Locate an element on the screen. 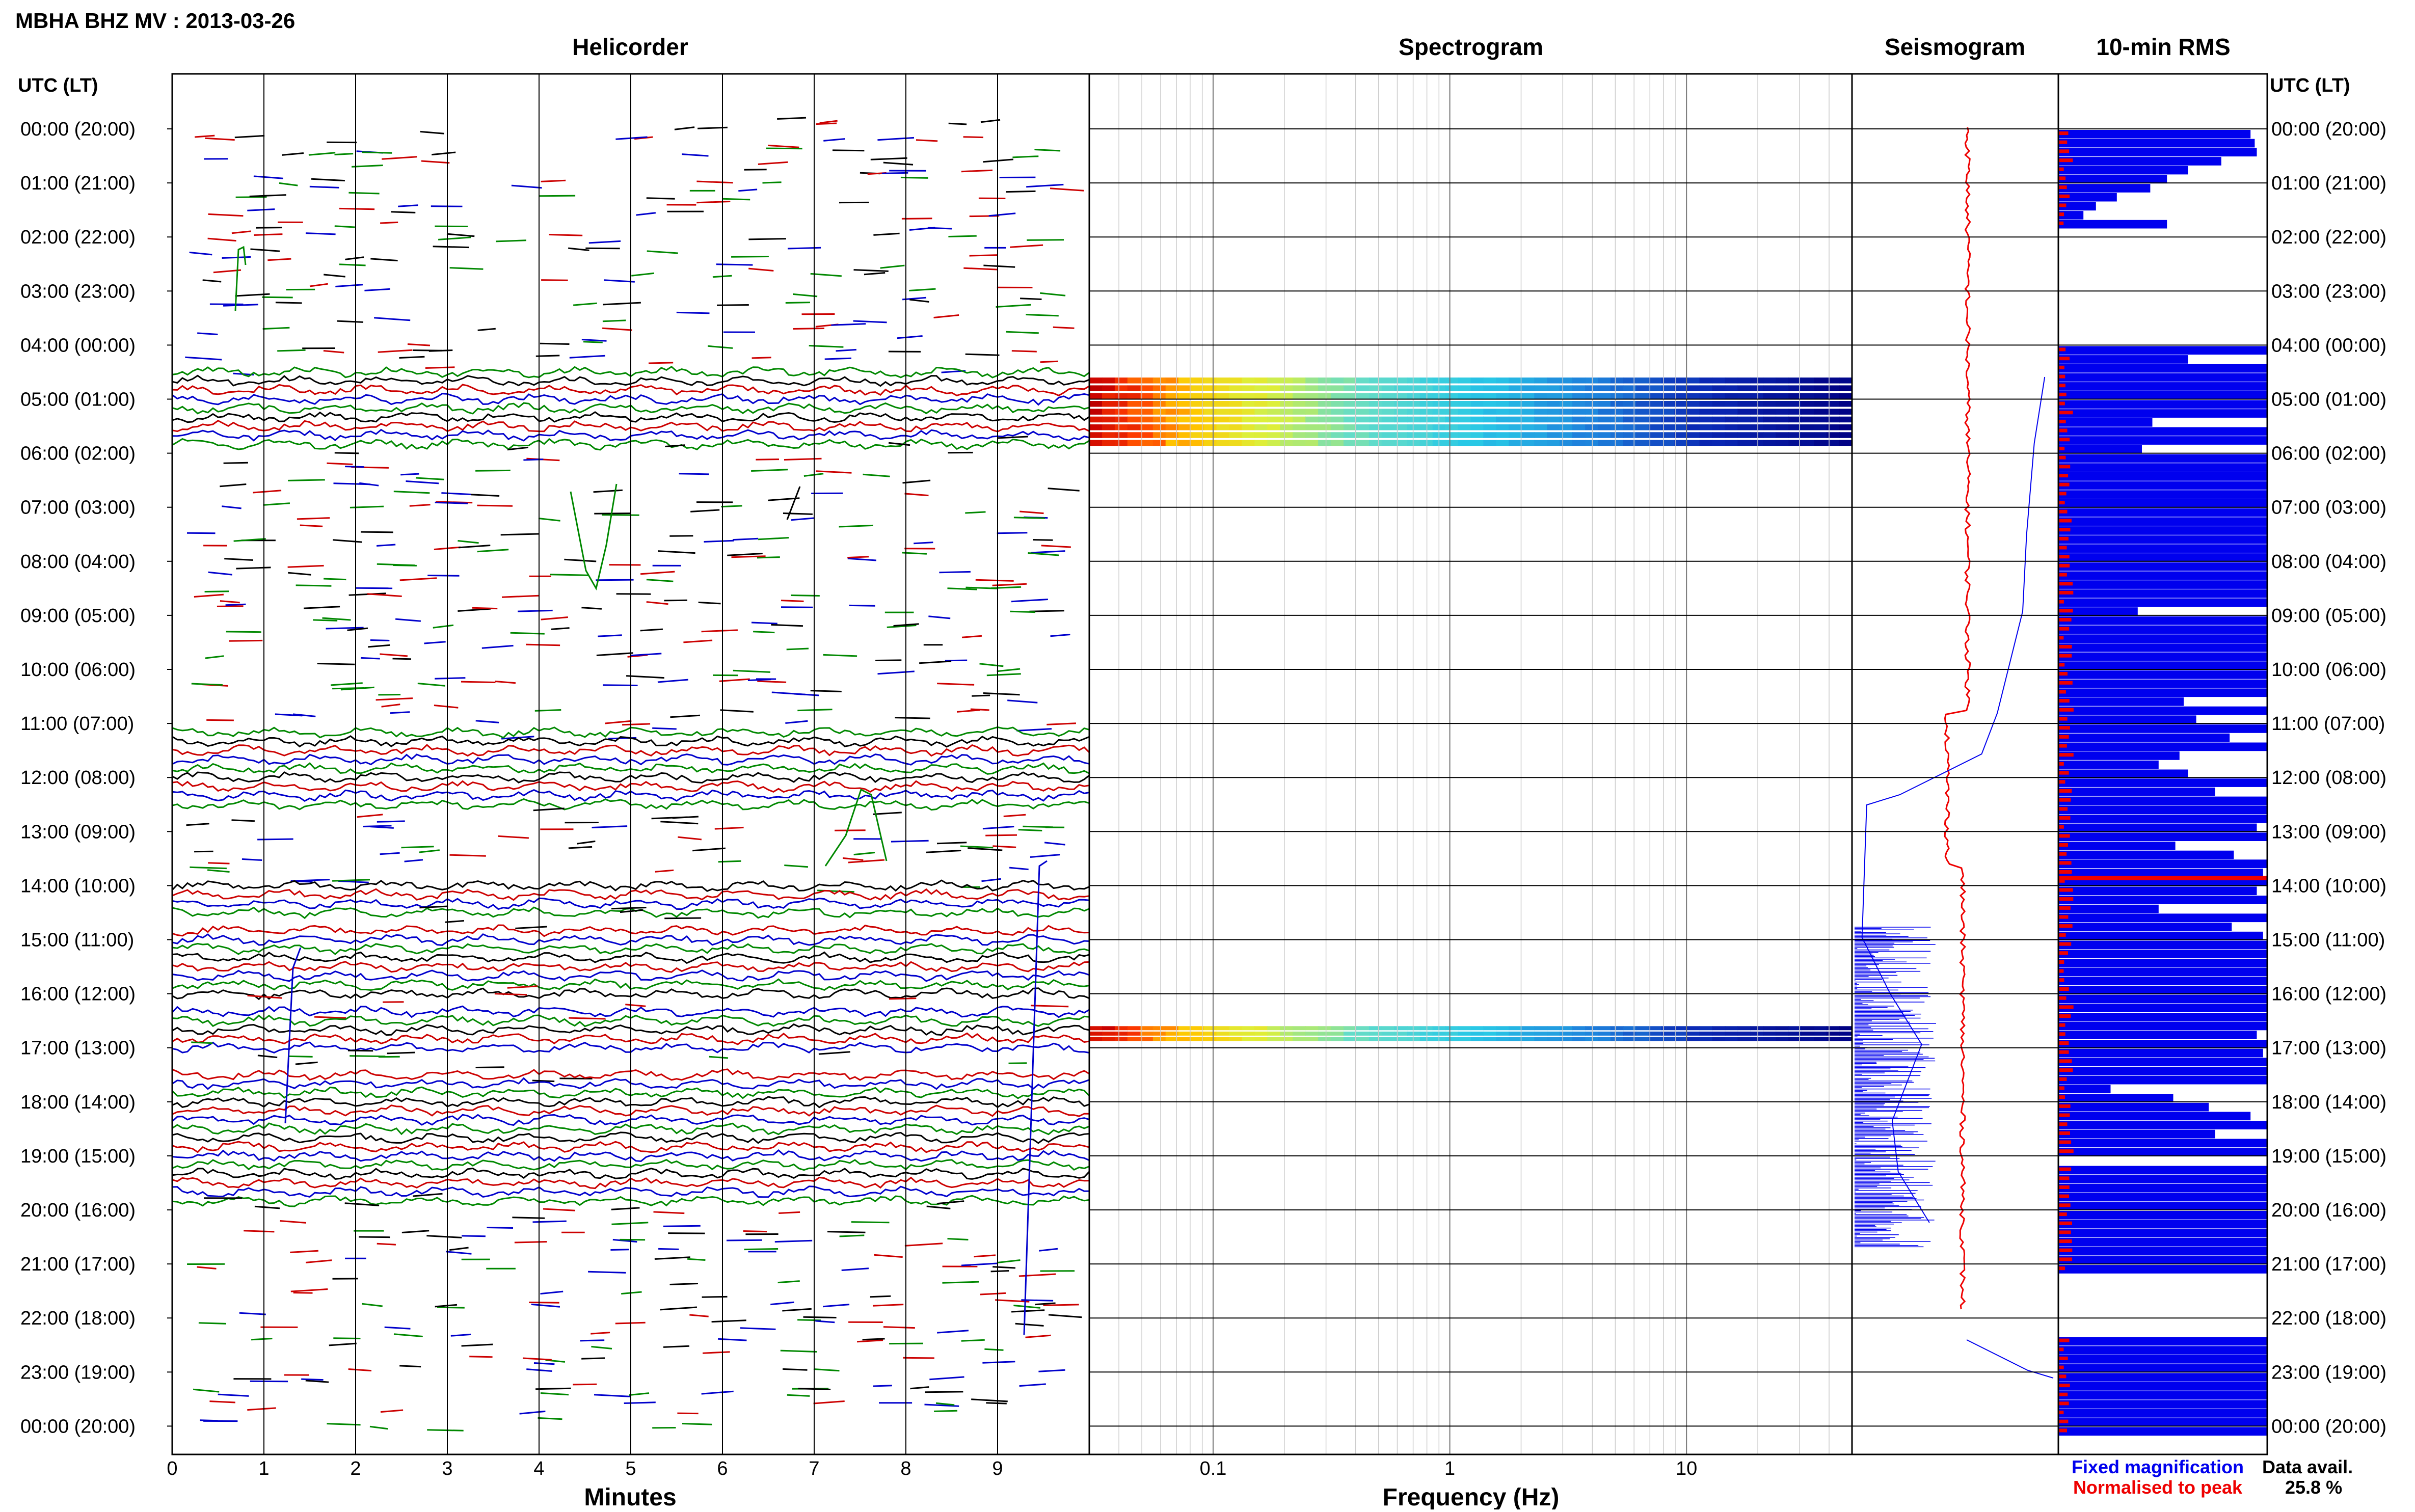 Image resolution: width=2415 pixels, height=1512 pixels. legend-fixed-magnification: Fixed magnification is located at coordinates (2158, 1466).